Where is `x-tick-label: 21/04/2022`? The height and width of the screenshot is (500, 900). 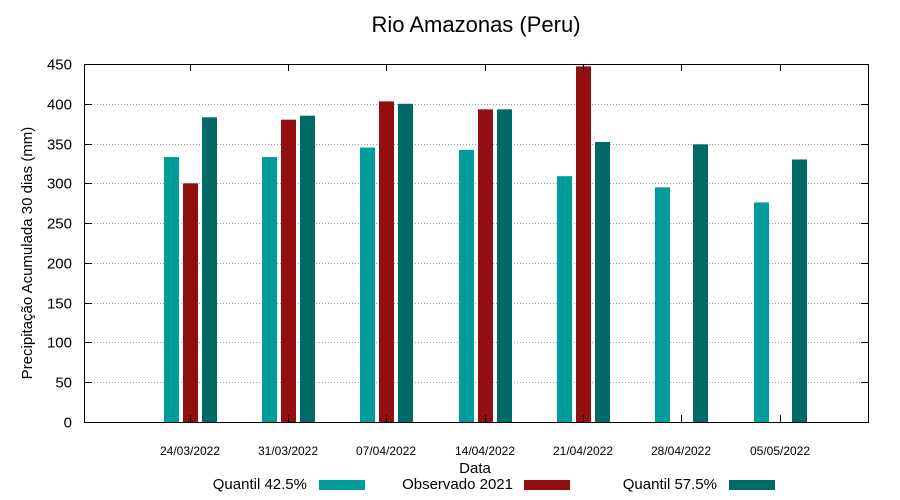 x-tick-label: 21/04/2022 is located at coordinates (583, 451).